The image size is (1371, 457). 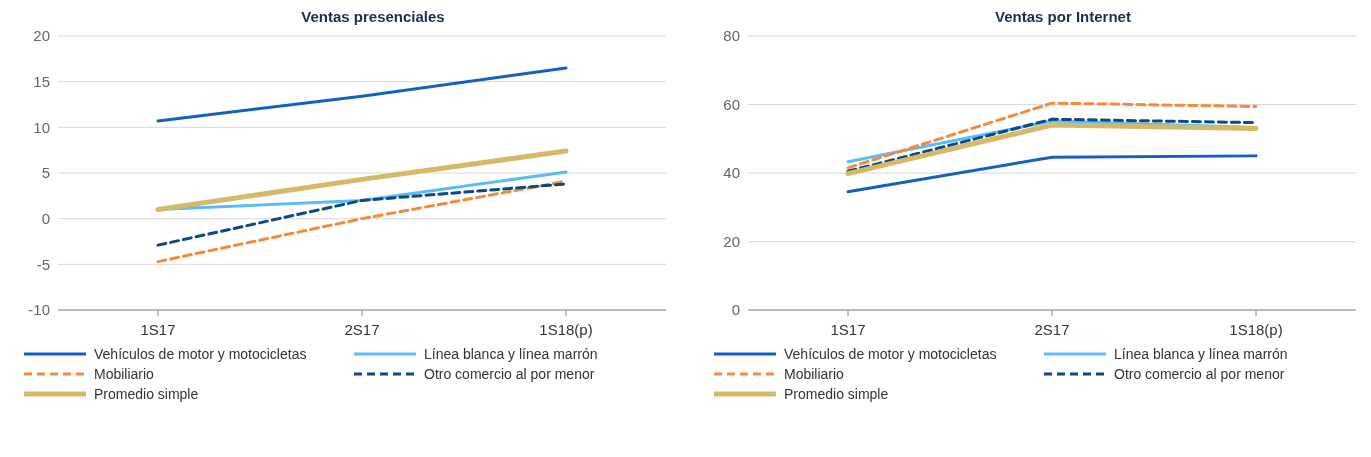 What do you see at coordinates (41, 127) in the screenshot?
I see `y-tick-label: 10` at bounding box center [41, 127].